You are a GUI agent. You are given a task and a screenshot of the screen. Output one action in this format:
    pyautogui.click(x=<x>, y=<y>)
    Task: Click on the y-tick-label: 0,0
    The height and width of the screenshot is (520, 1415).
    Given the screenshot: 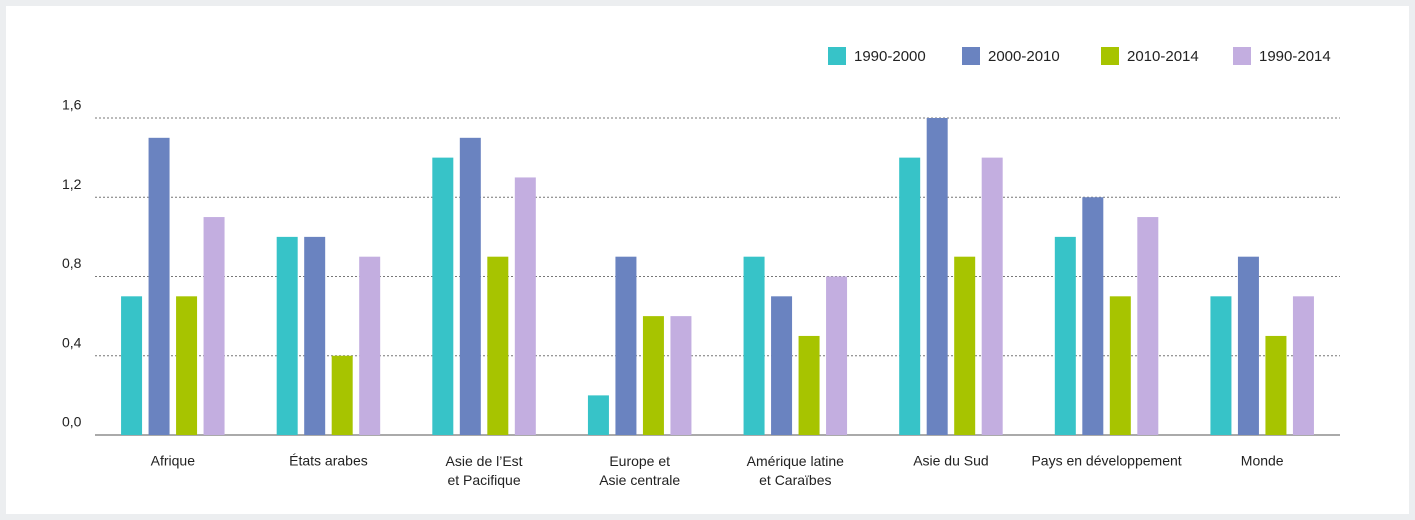 What is the action you would take?
    pyautogui.click(x=72, y=422)
    